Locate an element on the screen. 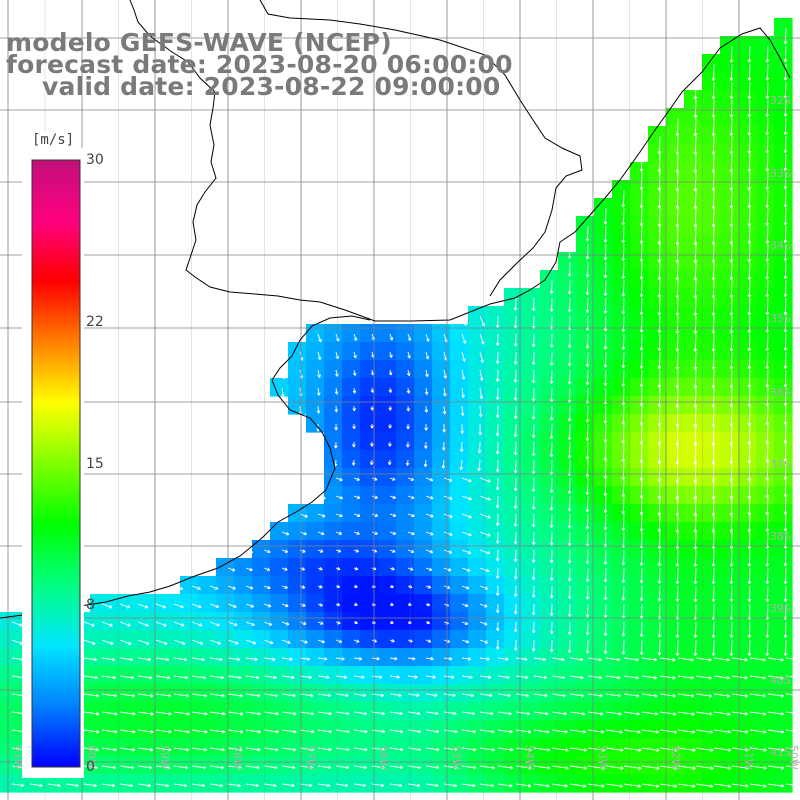 Image resolution: width=800 pixels, height=800 pixels. forecast-date: forecast date: 2023-08-20 06:00:00 is located at coordinates (259, 64).